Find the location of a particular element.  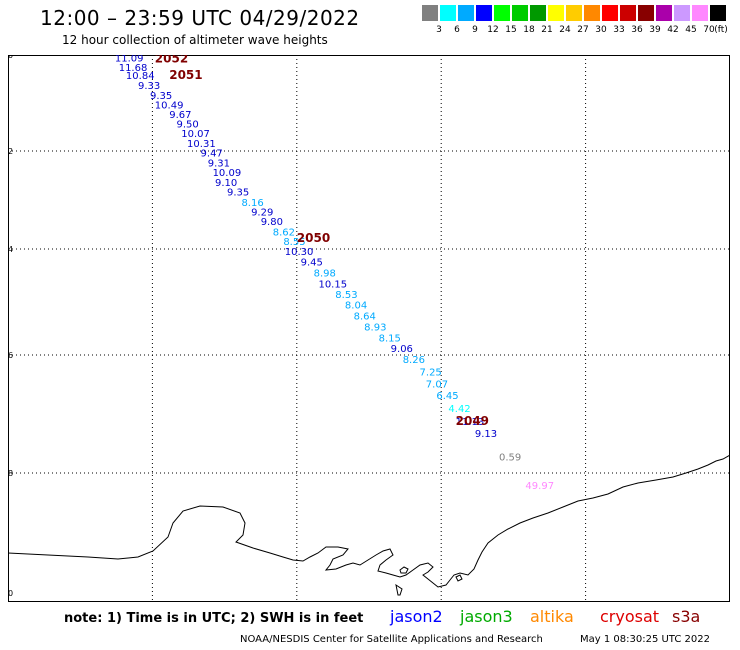

lat-tick-label: -66 is located at coordinates (10, 355).